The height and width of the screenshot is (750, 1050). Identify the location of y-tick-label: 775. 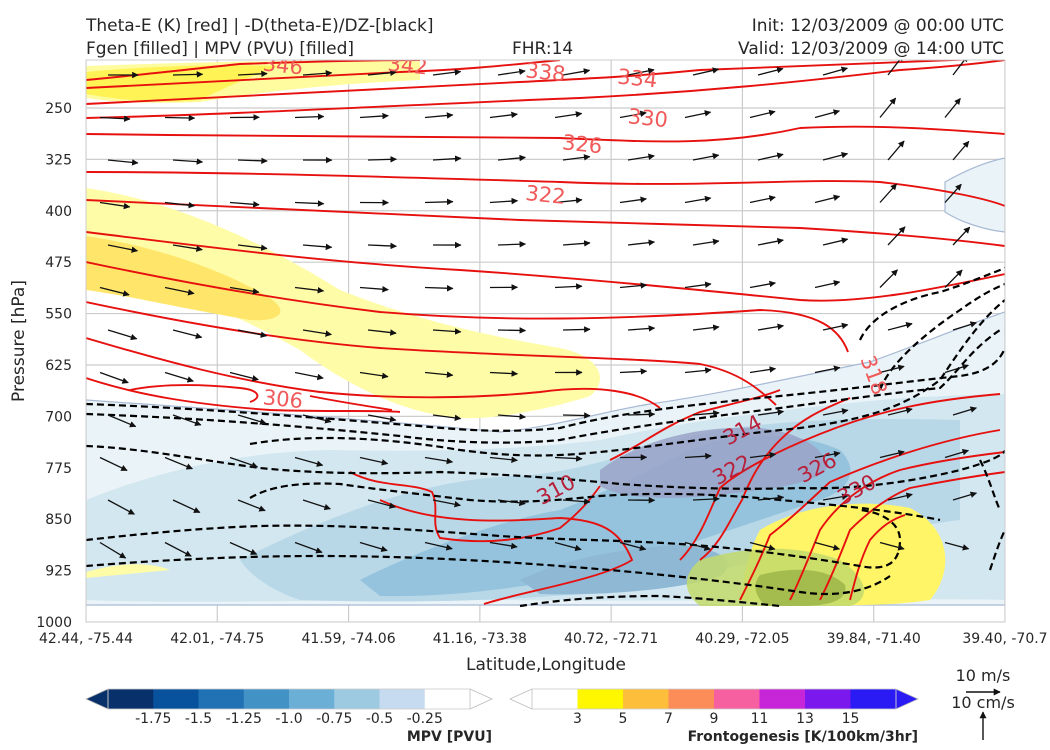
(58, 469).